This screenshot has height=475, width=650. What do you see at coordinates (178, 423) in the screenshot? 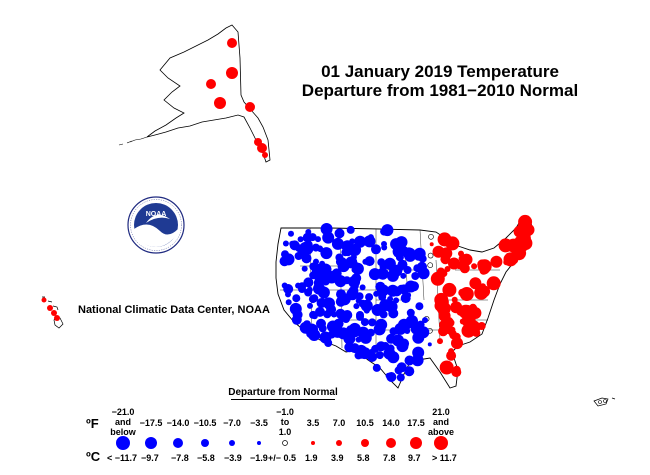
I see `legend-fahrenheit-label: −14.0` at bounding box center [178, 423].